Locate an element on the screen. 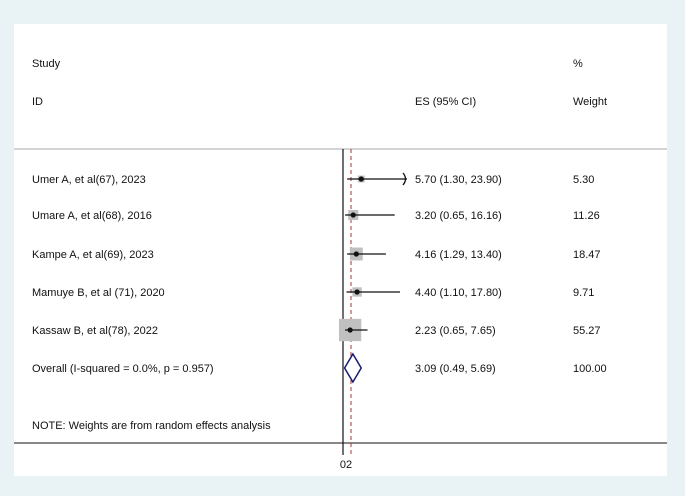 This screenshot has height=496, width=685. es-header: ES (95% CI) is located at coordinates (445, 102).